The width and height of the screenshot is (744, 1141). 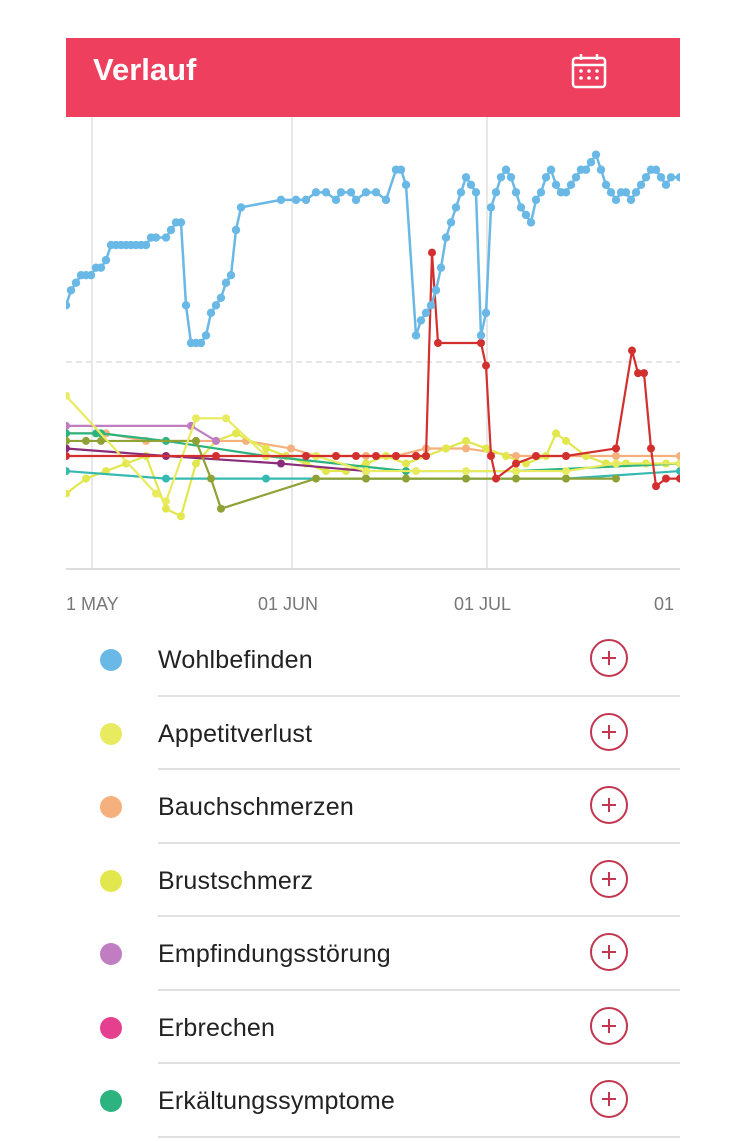 I want to click on calendar-button, so click(x=589, y=71).